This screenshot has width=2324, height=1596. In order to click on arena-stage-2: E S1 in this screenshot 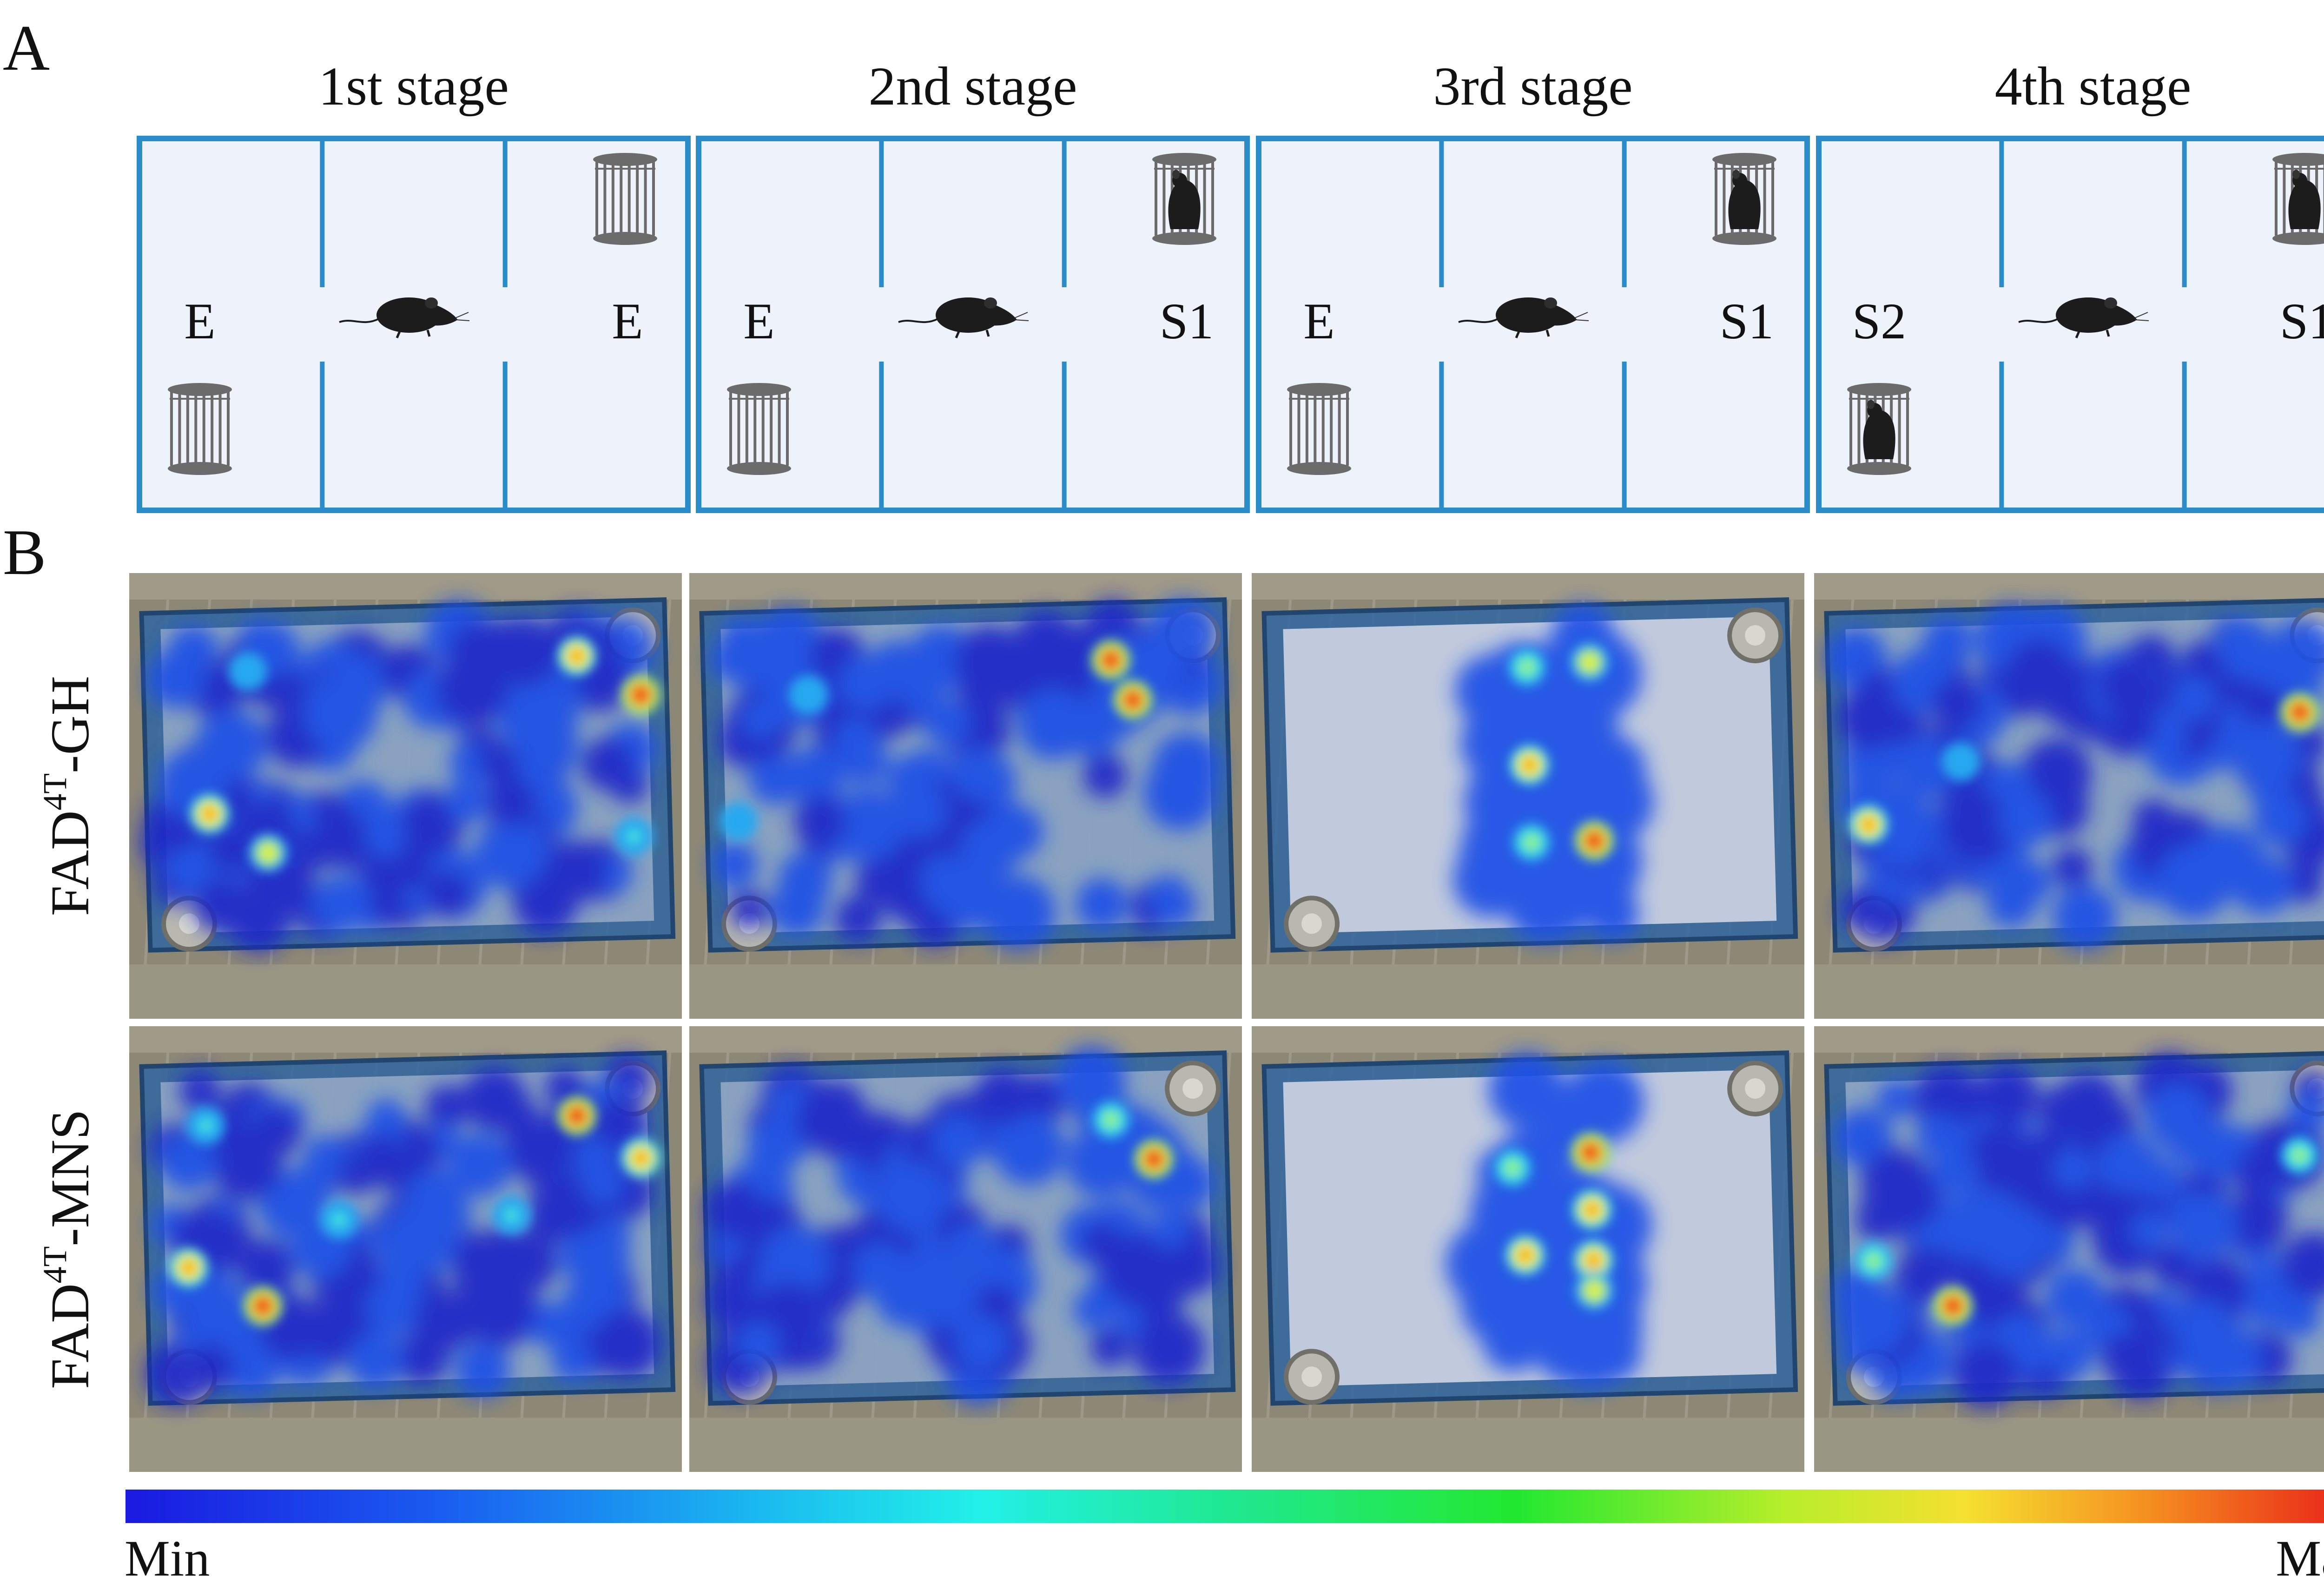, I will do `click(973, 325)`.